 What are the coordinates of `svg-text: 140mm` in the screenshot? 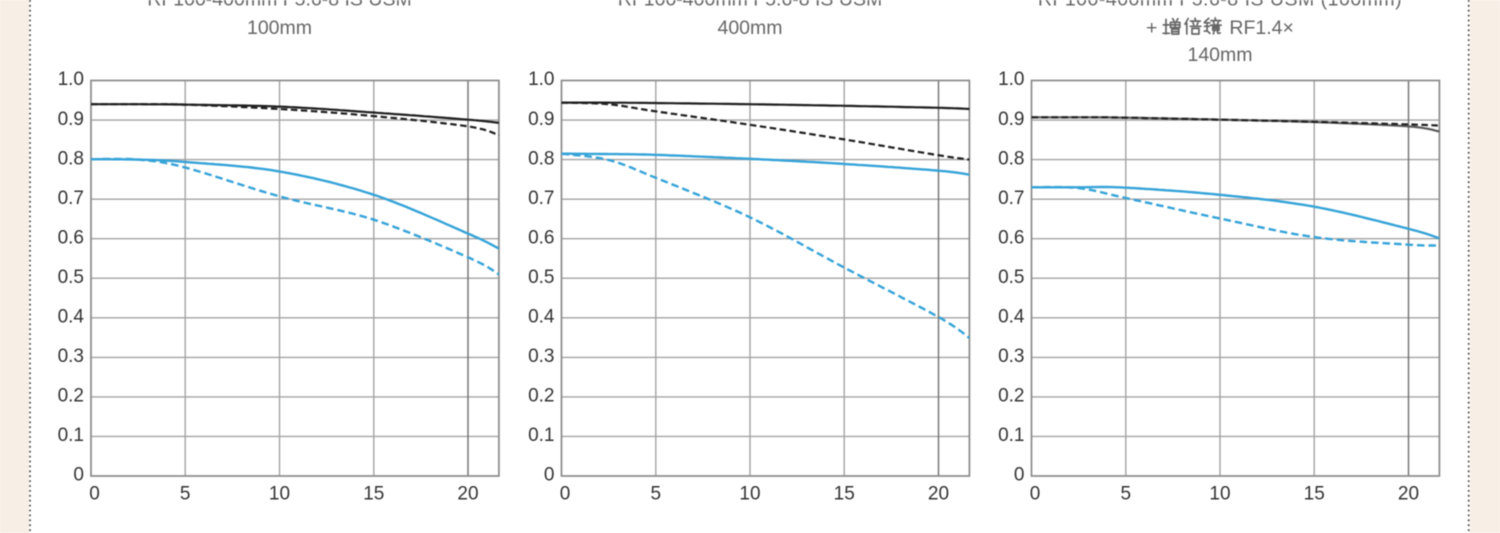 It's located at (1219, 55).